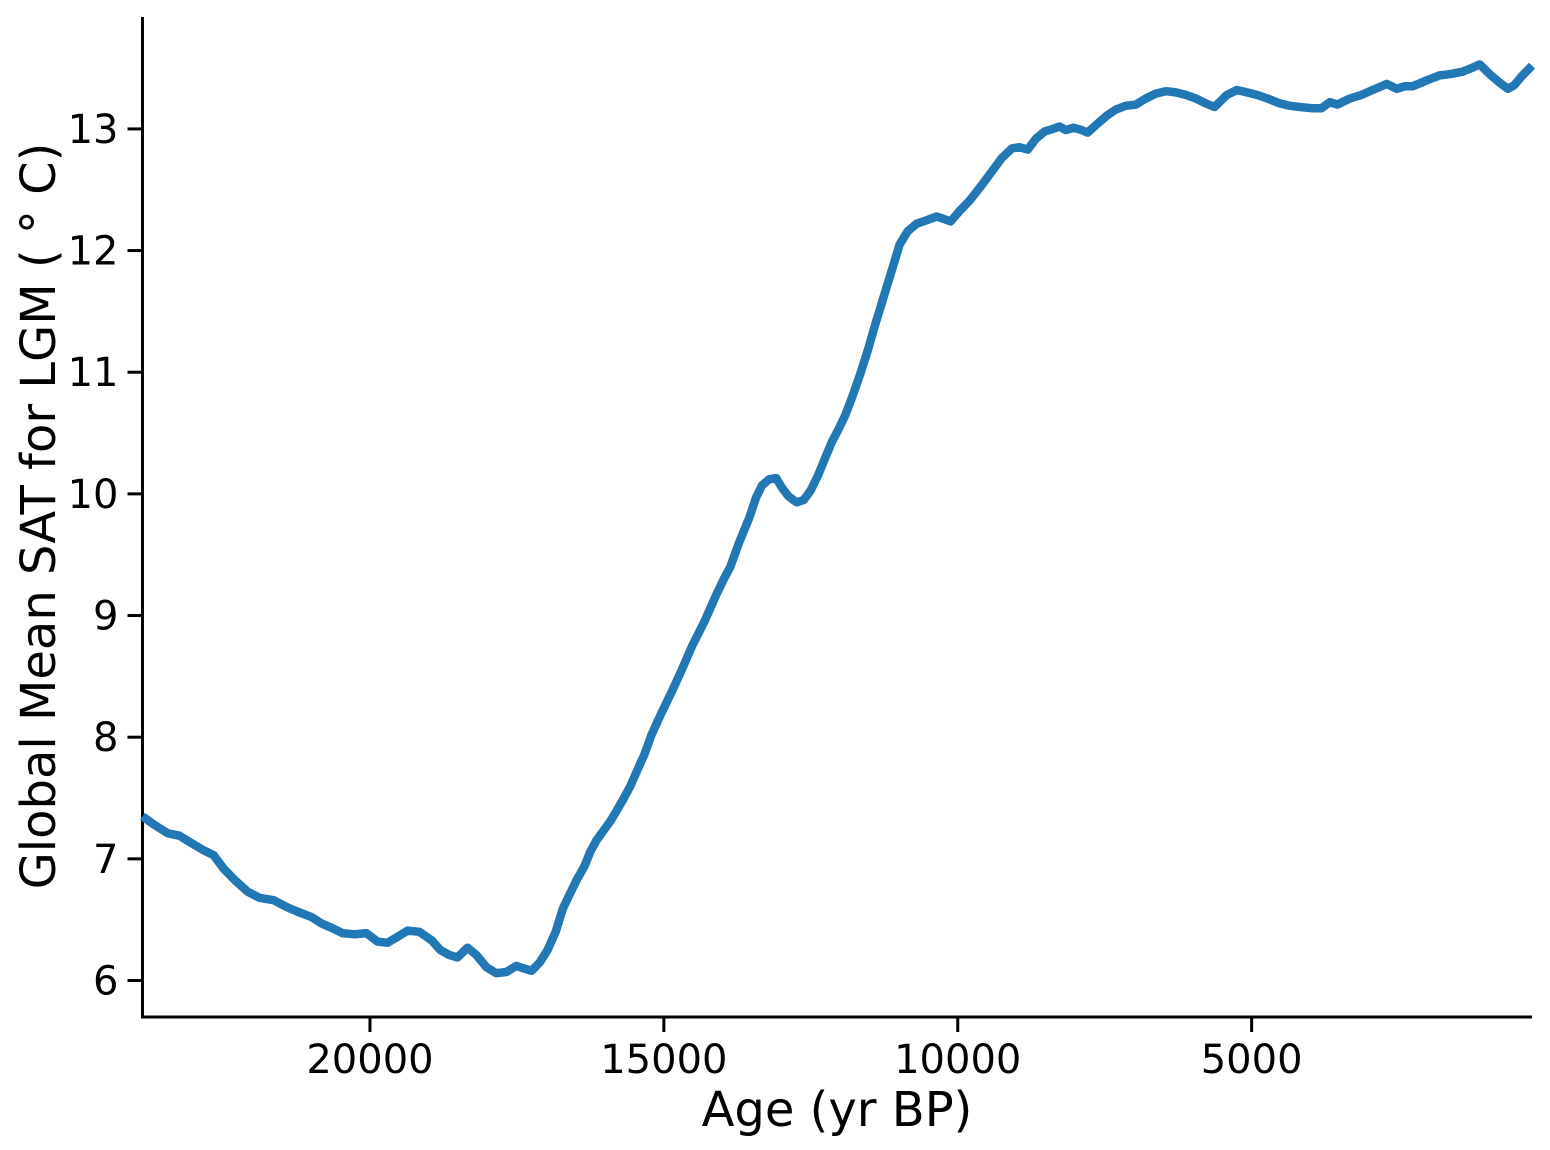 This screenshot has width=1550, height=1150. What do you see at coordinates (93, 373) in the screenshot?
I see `y-tick-label: 11` at bounding box center [93, 373].